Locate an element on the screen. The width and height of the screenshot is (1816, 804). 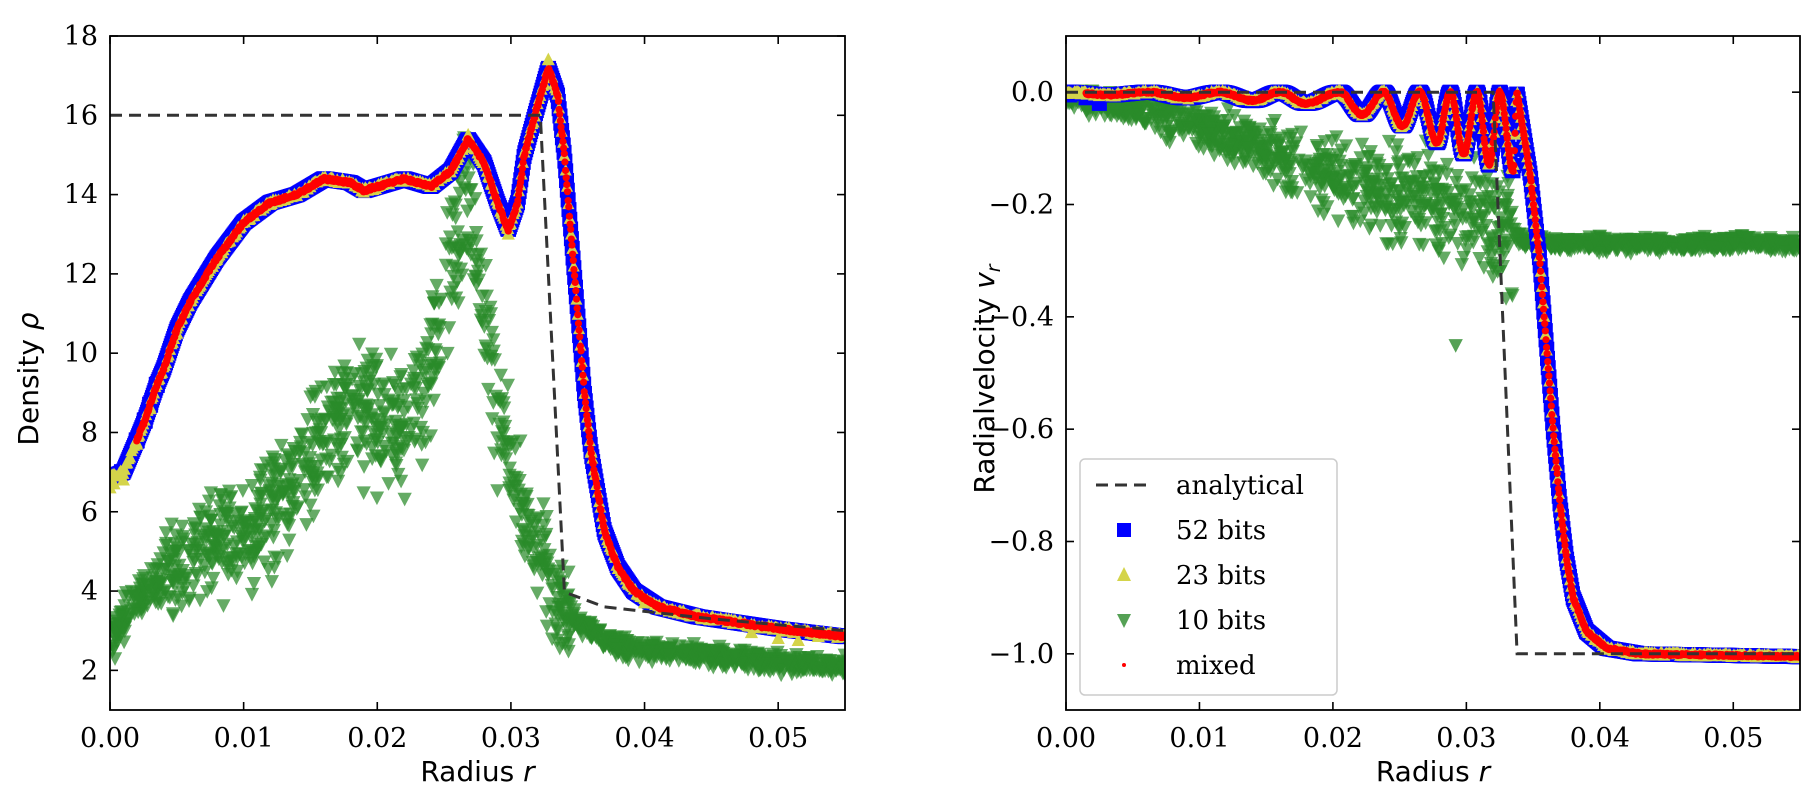
y-tick-label: −0.8 is located at coordinates (1021, 542).